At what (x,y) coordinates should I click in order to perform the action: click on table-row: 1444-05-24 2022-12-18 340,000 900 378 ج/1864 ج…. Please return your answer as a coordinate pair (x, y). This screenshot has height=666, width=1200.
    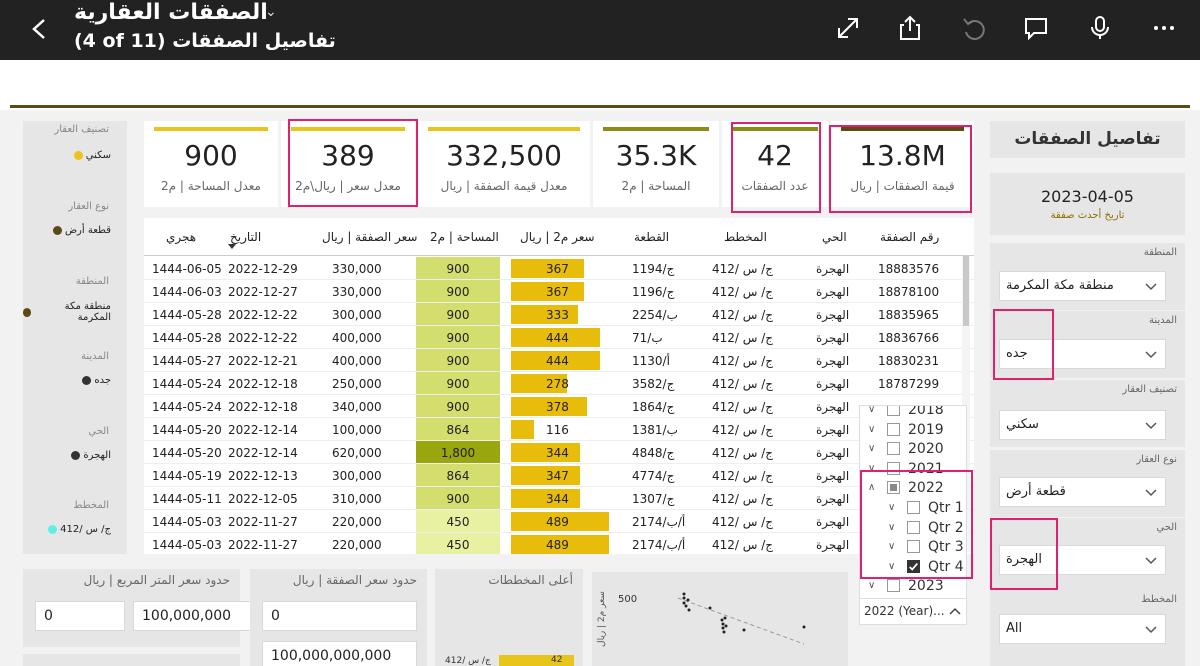
    Looking at the image, I should click on (559, 406).